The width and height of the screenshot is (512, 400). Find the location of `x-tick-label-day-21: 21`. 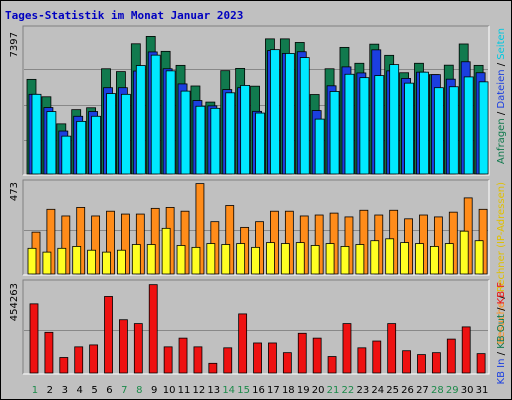

x-tick-label-day-21: 21 is located at coordinates (333, 390).